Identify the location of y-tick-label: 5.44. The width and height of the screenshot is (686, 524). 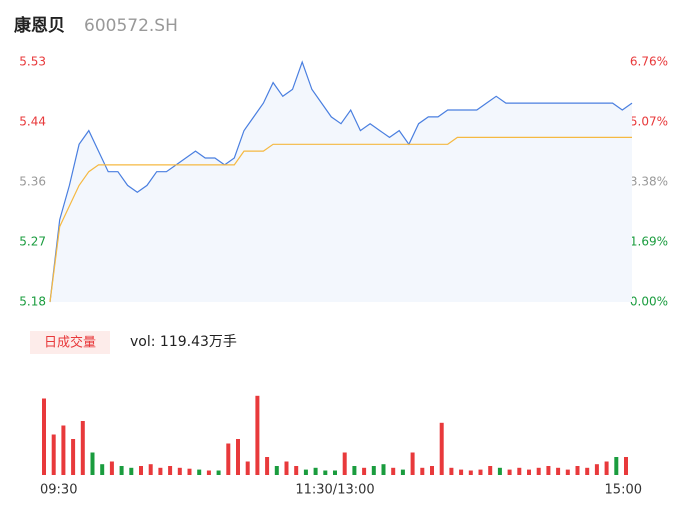
(32, 122).